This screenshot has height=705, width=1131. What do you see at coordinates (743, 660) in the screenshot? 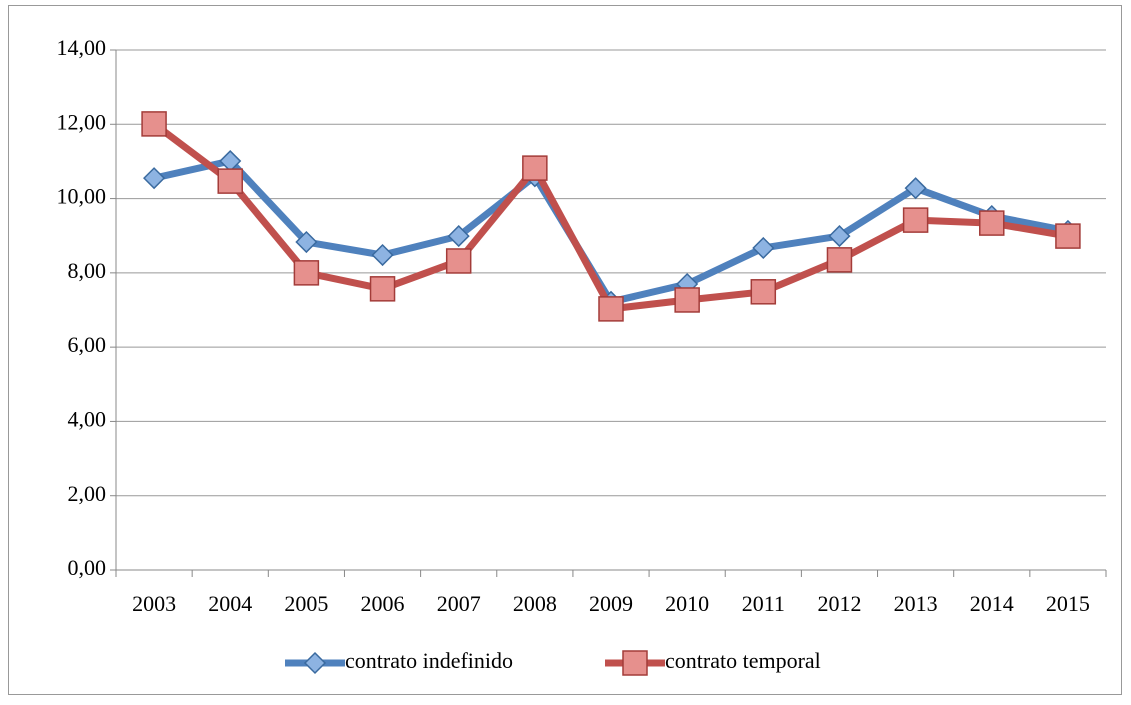
I see `legend-label: contrato temporal` at bounding box center [743, 660].